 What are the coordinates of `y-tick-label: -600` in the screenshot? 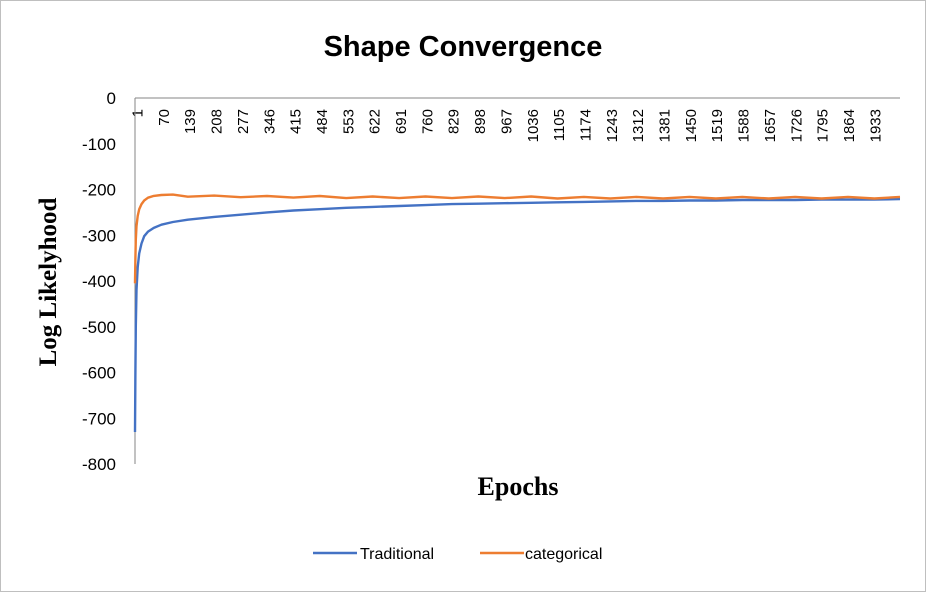 It's located at (99, 373).